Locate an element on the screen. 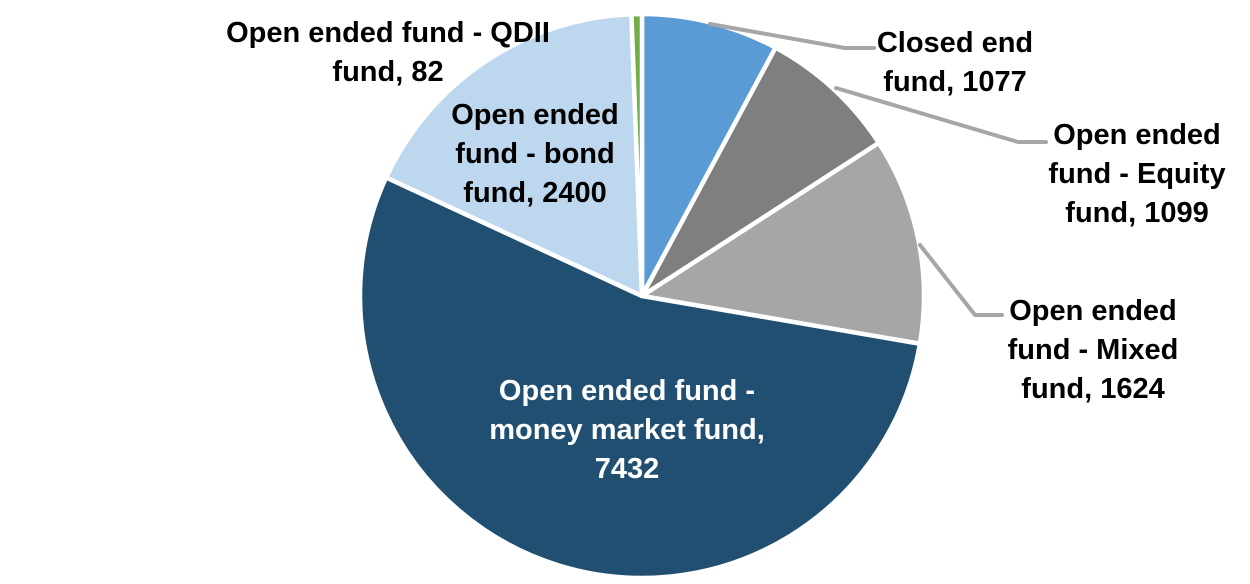 This screenshot has height=584, width=1250. leader-line-open-ended-fund-mixed-fund is located at coordinates (961, 280).